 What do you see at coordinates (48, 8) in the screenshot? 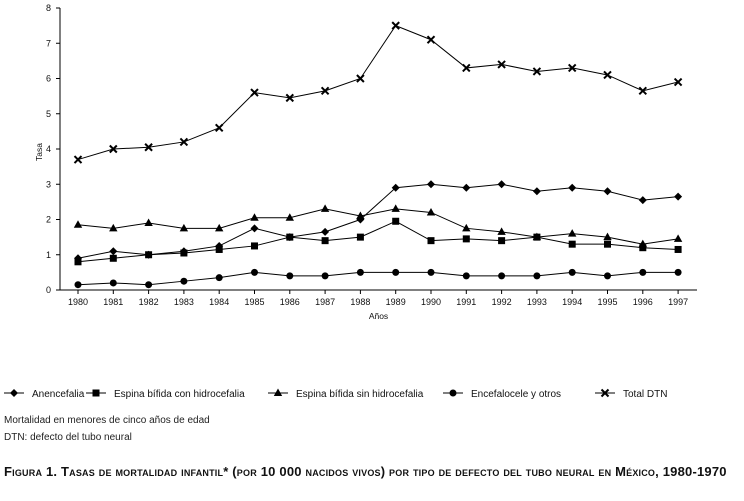
I see `y-tick-label: 8` at bounding box center [48, 8].